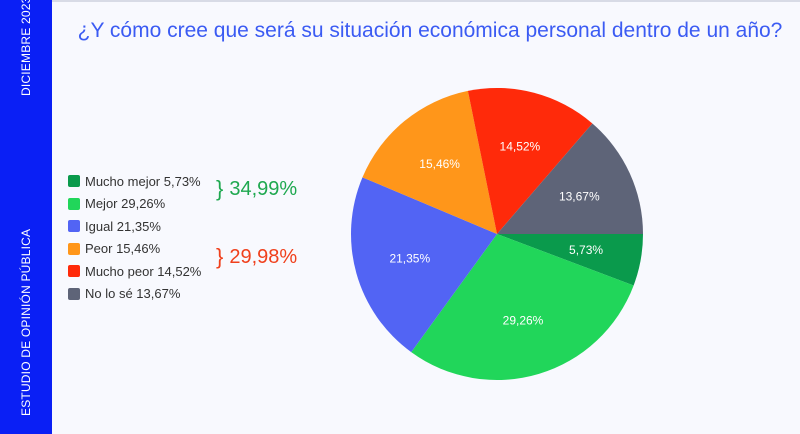 The image size is (800, 434). I want to click on data-label: 15,46%, so click(439, 164).